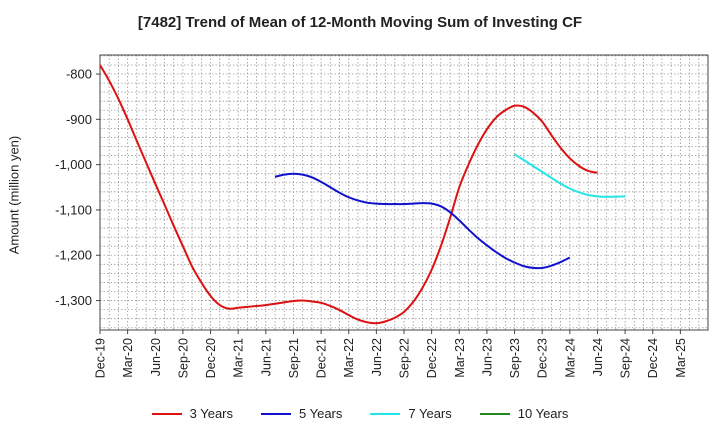 The image size is (720, 440). Describe the element at coordinates (101, 358) in the screenshot. I see `x-tick-label: Dec-19` at that location.